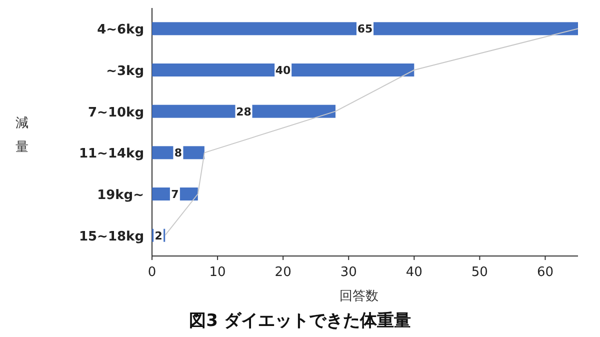 The image size is (600, 337). Describe the element at coordinates (120, 30) in the screenshot. I see `y-tick-label: 4~6kg` at that location.